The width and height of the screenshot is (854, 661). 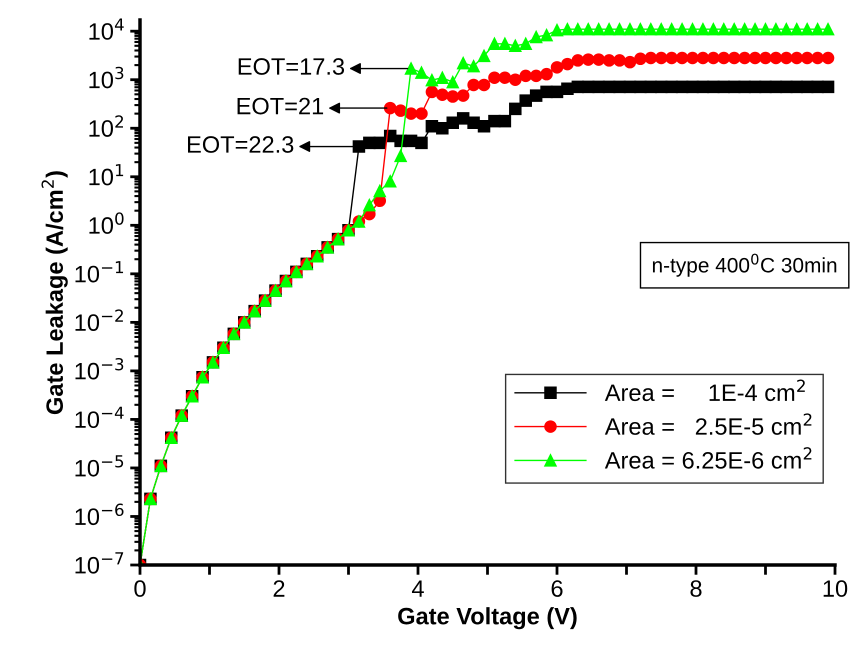 I want to click on annotation: n-type 400$^{0}$C 30min, so click(x=744, y=265).